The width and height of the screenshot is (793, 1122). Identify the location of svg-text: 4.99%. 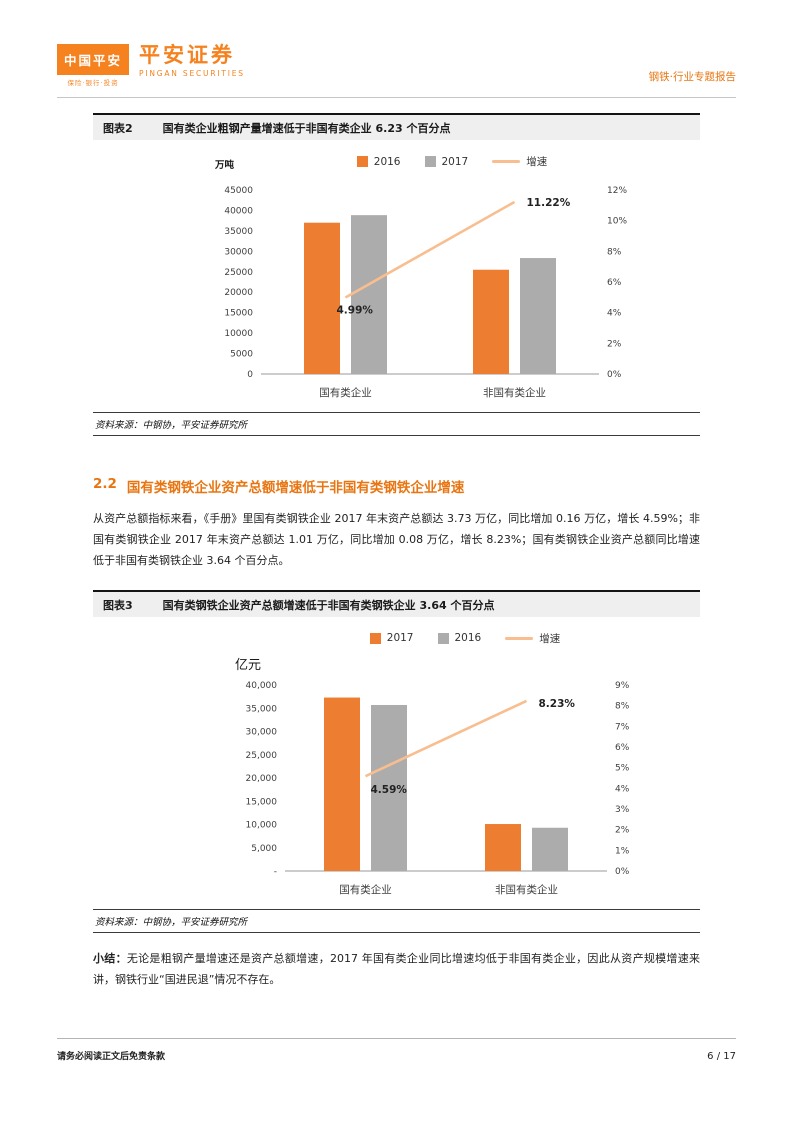
(355, 310).